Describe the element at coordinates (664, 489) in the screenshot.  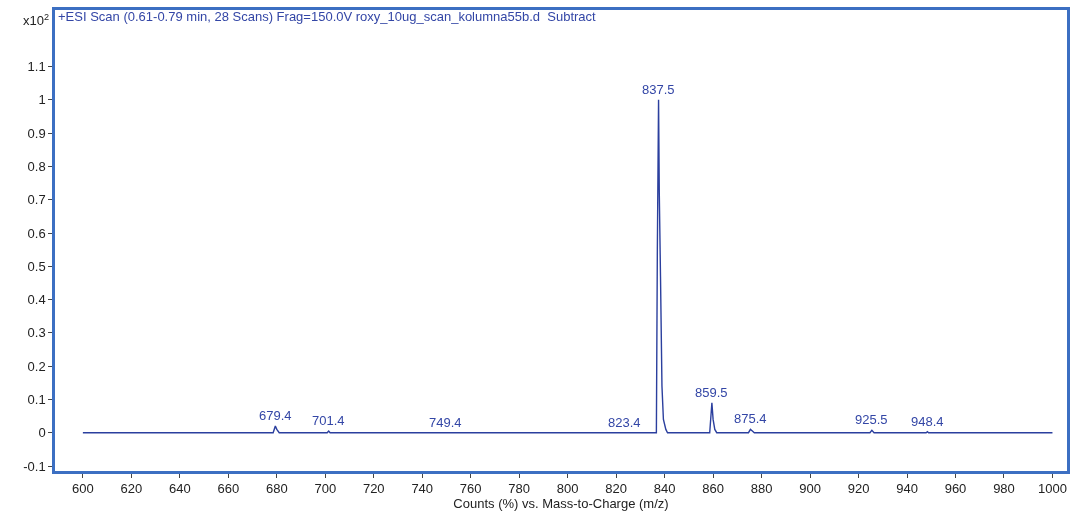
I see `x-tick-label: 840` at that location.